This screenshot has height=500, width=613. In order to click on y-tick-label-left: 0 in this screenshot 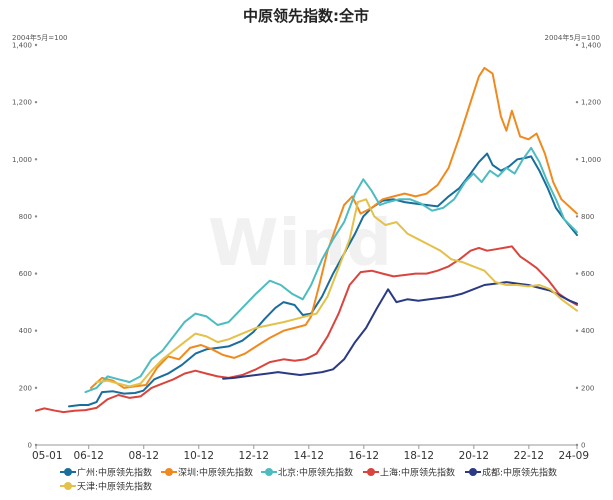, I will do `click(30, 446)`.